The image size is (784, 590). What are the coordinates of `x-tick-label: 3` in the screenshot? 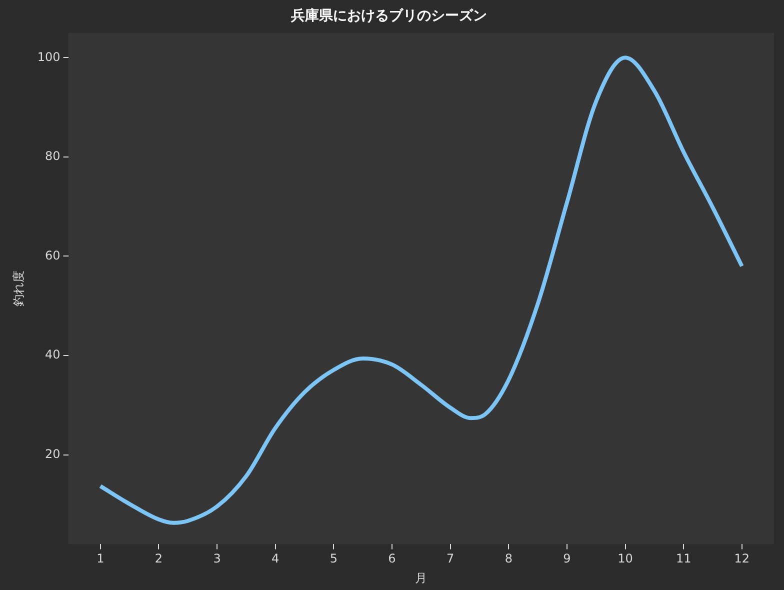 It's located at (217, 559).